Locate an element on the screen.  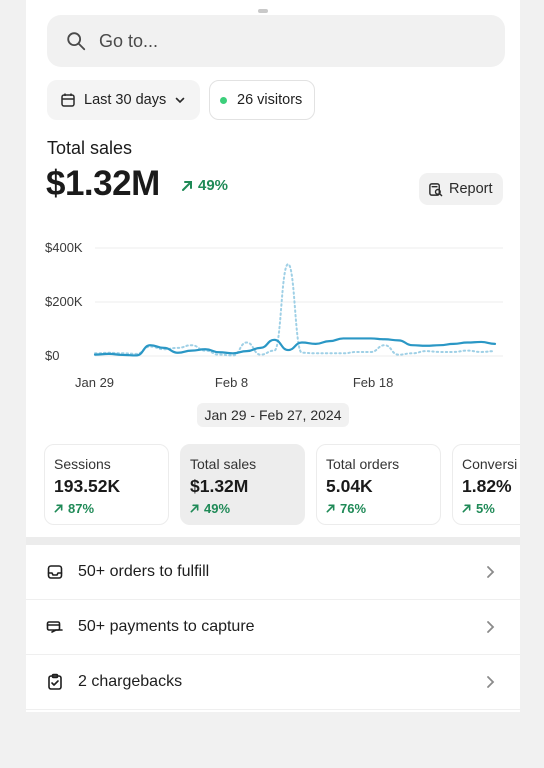
metric-card-change-value: 5% is located at coordinates (485, 508).